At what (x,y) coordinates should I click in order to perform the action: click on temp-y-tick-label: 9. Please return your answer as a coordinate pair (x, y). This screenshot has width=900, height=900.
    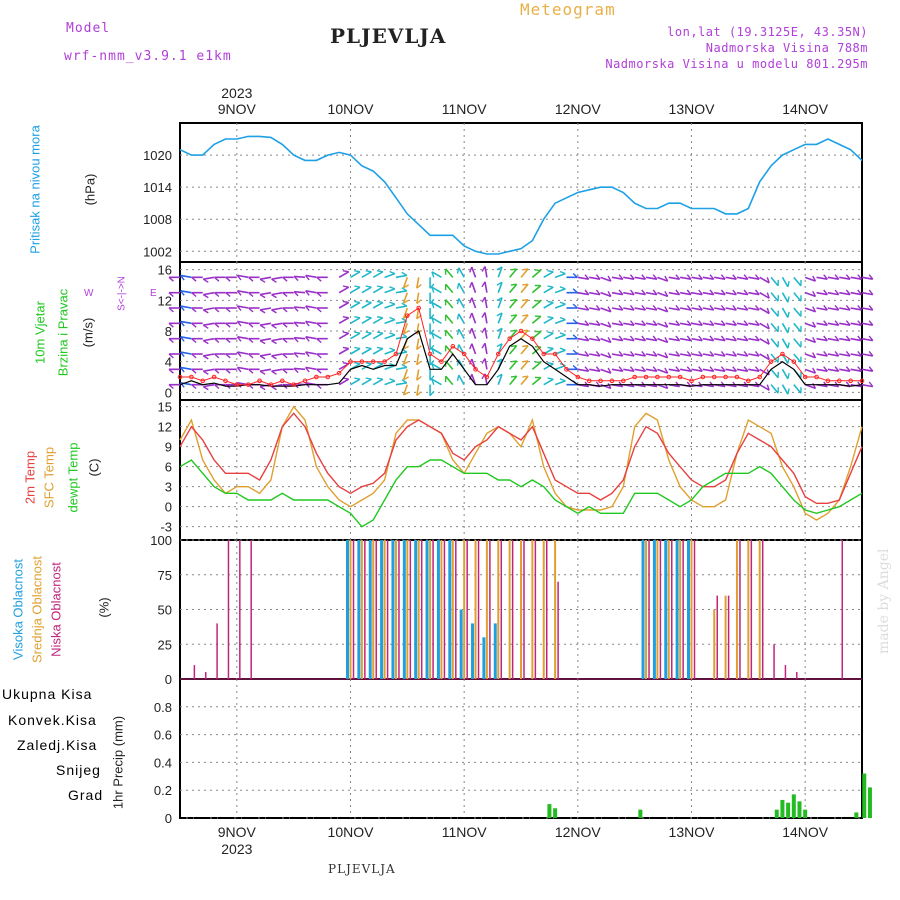
    Looking at the image, I should click on (168, 447).